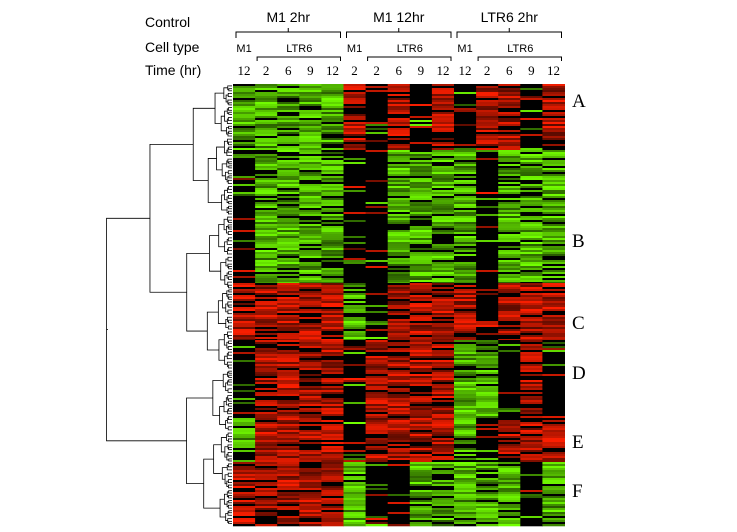 This screenshot has height=532, width=737. What do you see at coordinates (509, 70) in the screenshot?
I see `time-label: 6` at bounding box center [509, 70].